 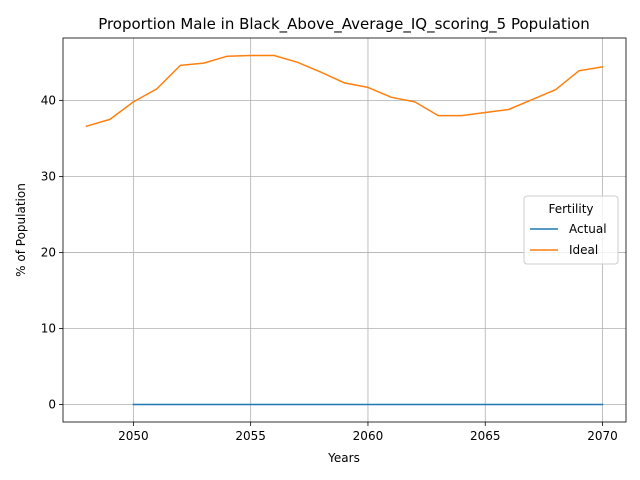 What do you see at coordinates (52, 405) in the screenshot?
I see `y-tick-label: 0` at bounding box center [52, 405].